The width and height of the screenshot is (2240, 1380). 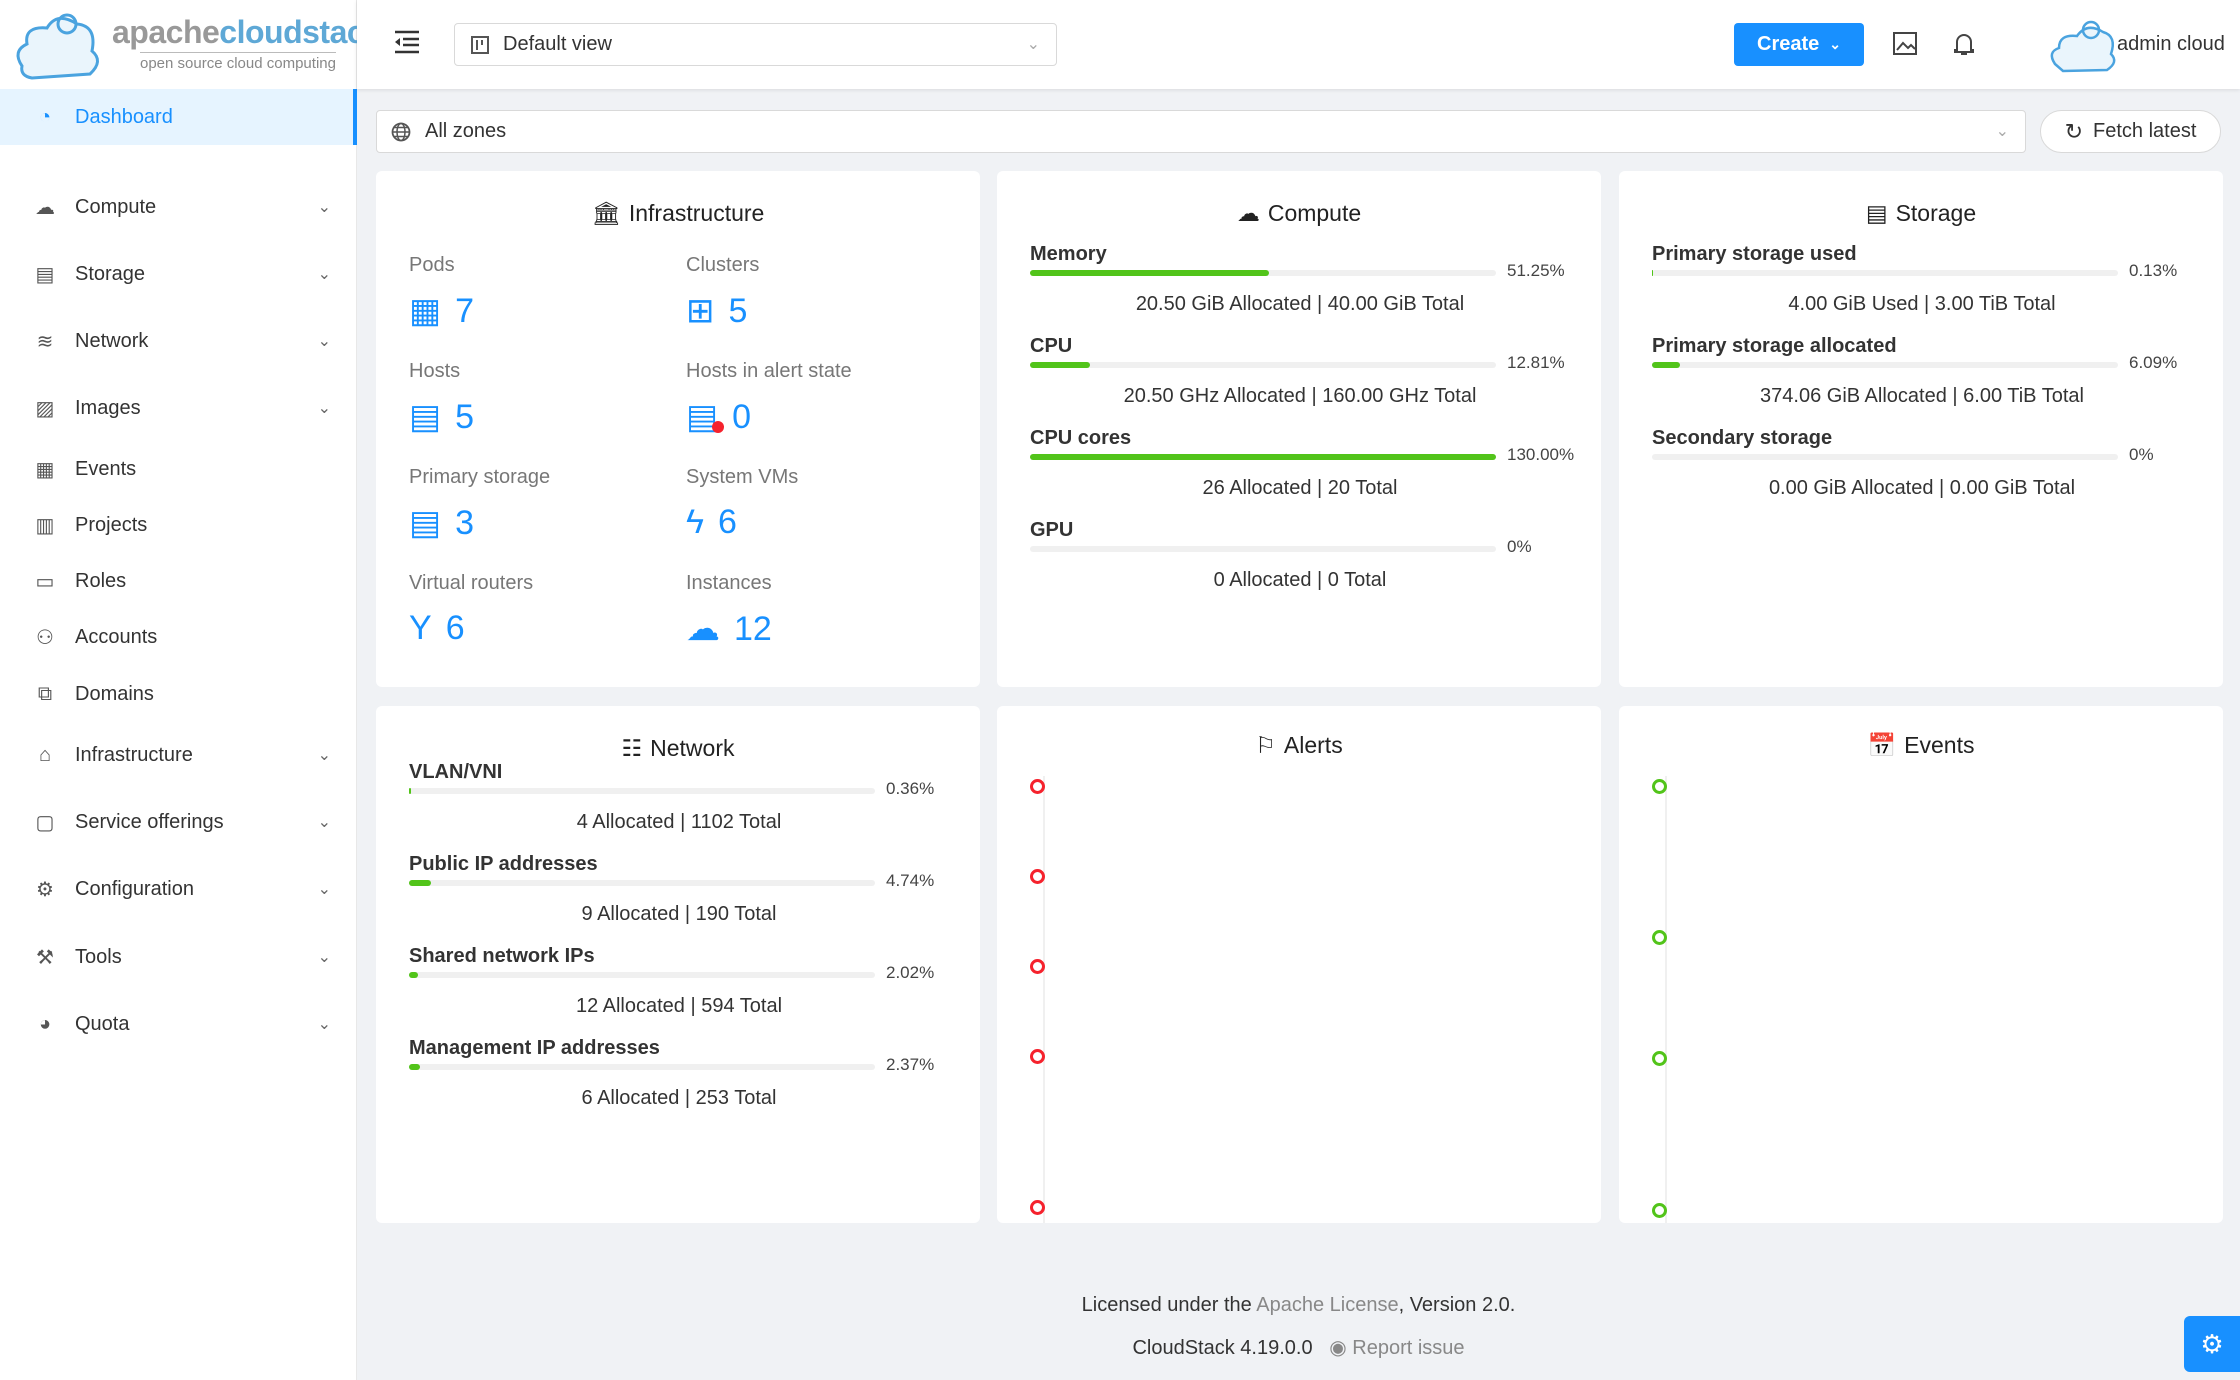 What do you see at coordinates (116, 206) in the screenshot?
I see `sidebar-item-label: Compute` at bounding box center [116, 206].